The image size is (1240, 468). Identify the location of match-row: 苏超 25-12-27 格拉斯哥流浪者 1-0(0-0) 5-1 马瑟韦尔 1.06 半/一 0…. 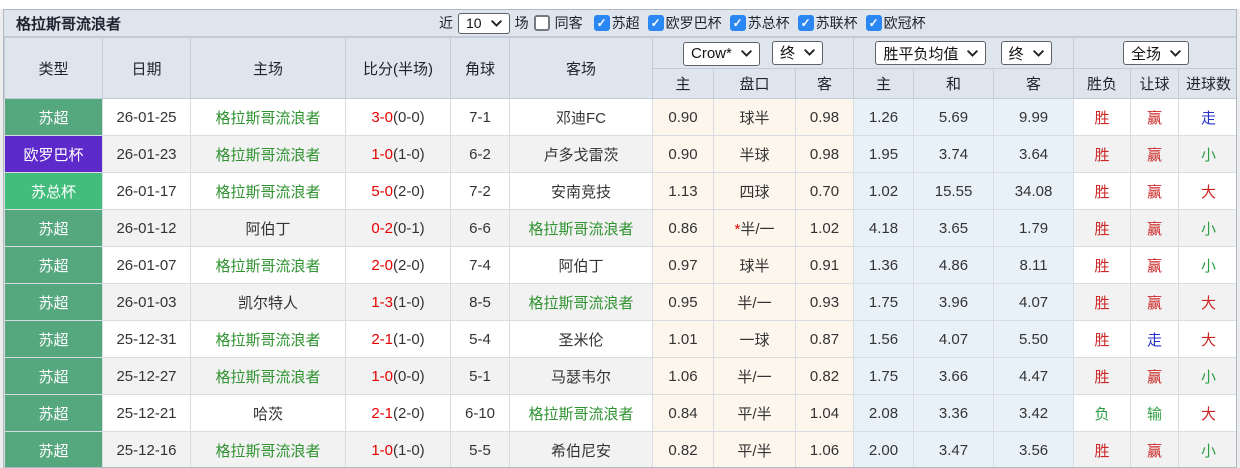
(620, 376).